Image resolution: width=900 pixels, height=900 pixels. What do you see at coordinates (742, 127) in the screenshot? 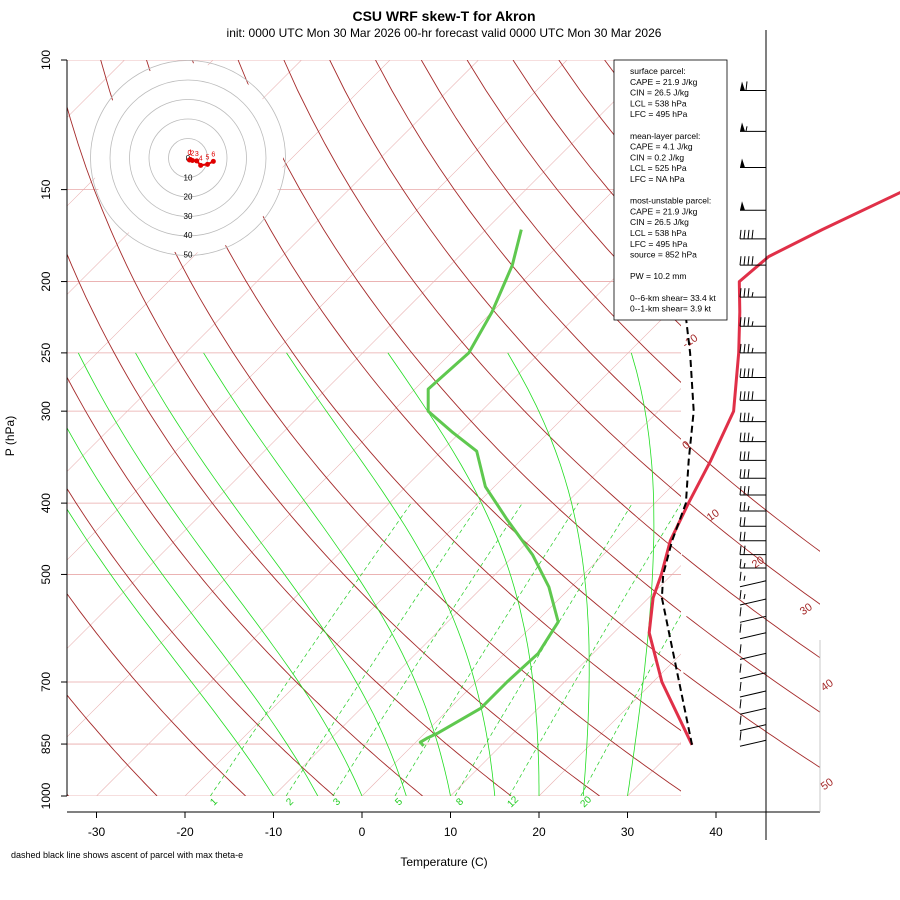
I see `wind-barb-flag` at bounding box center [742, 127].